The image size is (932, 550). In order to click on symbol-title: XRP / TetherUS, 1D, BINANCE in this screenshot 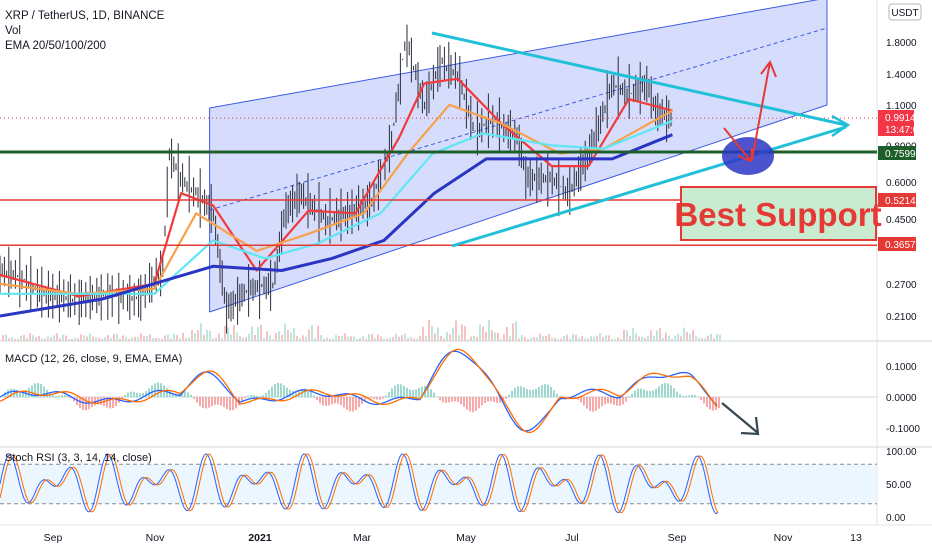, I will do `click(85, 16)`.